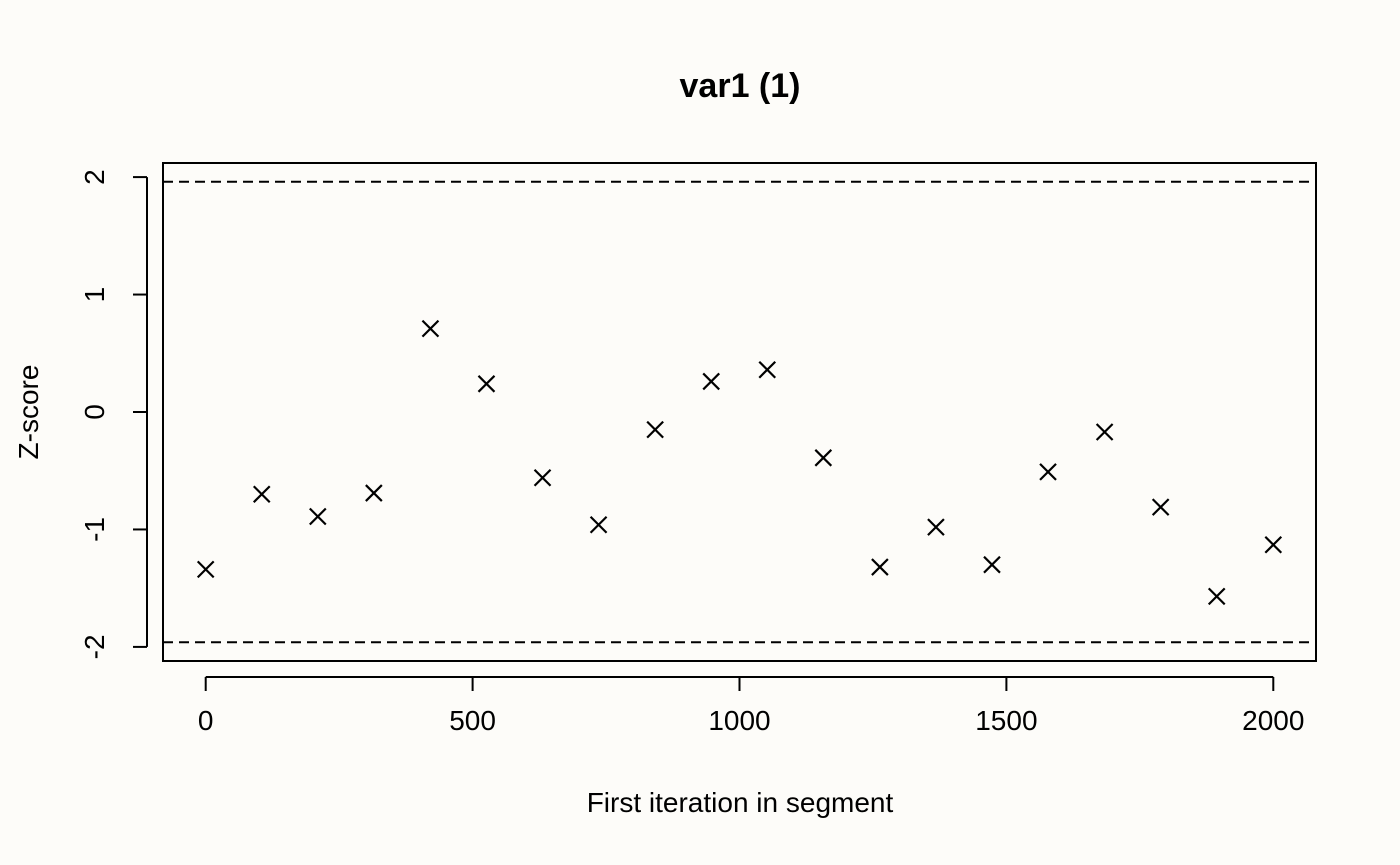  I want to click on chart-title: var1 (1), so click(740, 86).